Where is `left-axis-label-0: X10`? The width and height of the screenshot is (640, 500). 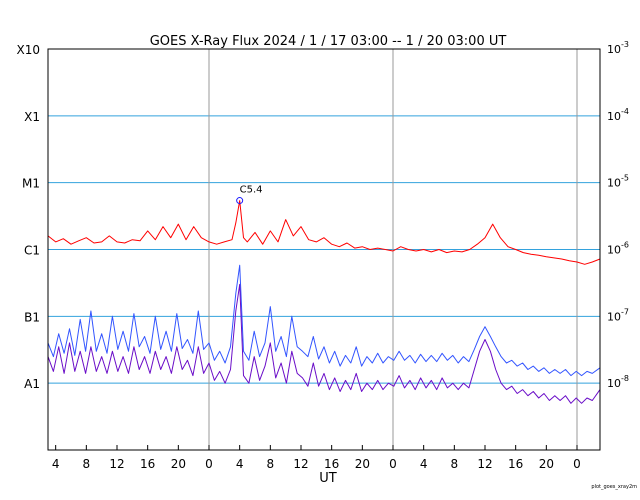 left-axis-label-0: X10 is located at coordinates (29, 50).